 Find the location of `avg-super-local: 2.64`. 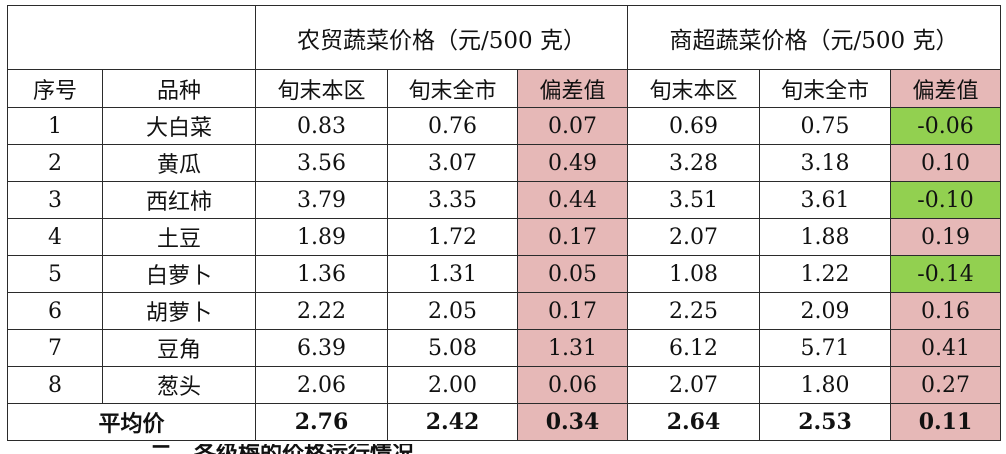

avg-super-local: 2.64 is located at coordinates (693, 422).